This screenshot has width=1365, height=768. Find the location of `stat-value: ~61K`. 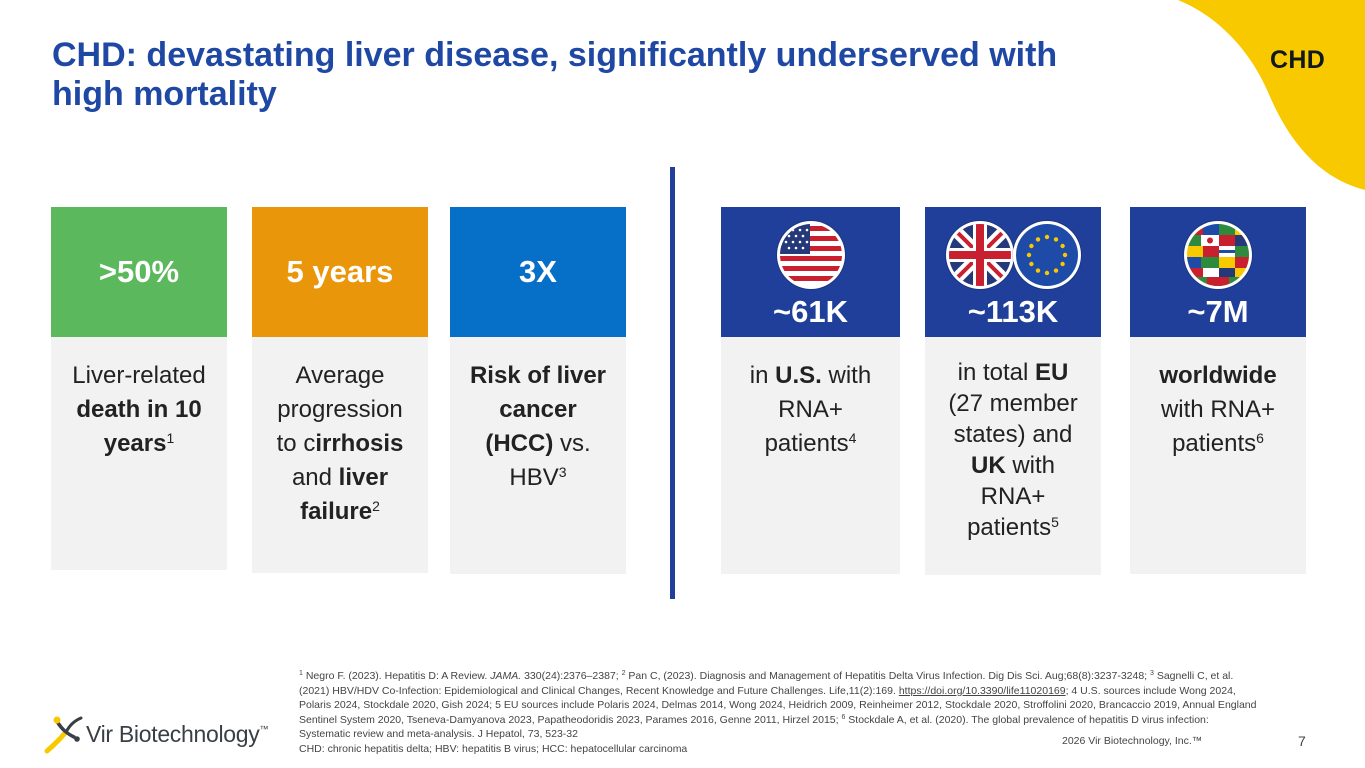

stat-value: ~61K is located at coordinates (810, 311).